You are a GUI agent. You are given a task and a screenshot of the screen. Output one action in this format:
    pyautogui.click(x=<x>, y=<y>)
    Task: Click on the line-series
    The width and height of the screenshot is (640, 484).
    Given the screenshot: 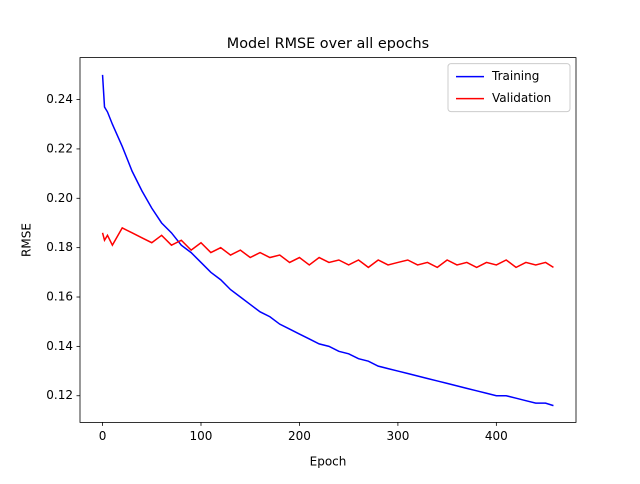 What is the action you would take?
    pyautogui.click(x=327, y=247)
    